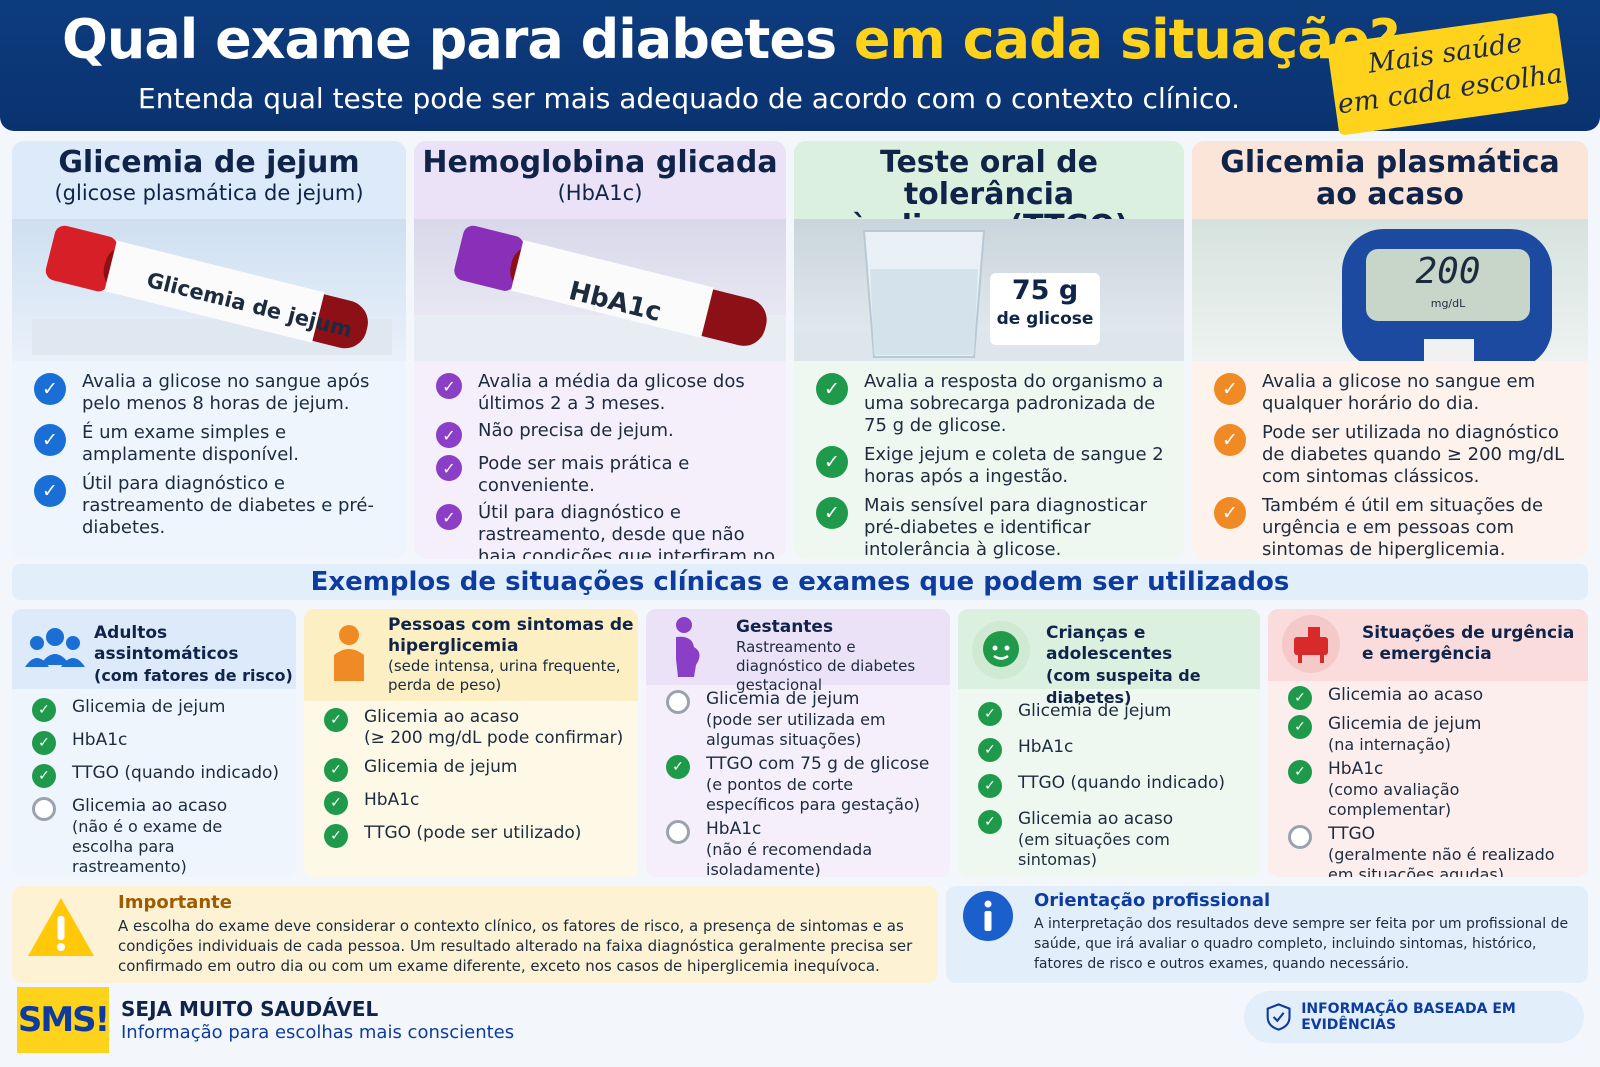 This screenshot has width=1600, height=1067. I want to click on list-item: HbA1c (não é recomendada isoladamente), so click(804, 848).